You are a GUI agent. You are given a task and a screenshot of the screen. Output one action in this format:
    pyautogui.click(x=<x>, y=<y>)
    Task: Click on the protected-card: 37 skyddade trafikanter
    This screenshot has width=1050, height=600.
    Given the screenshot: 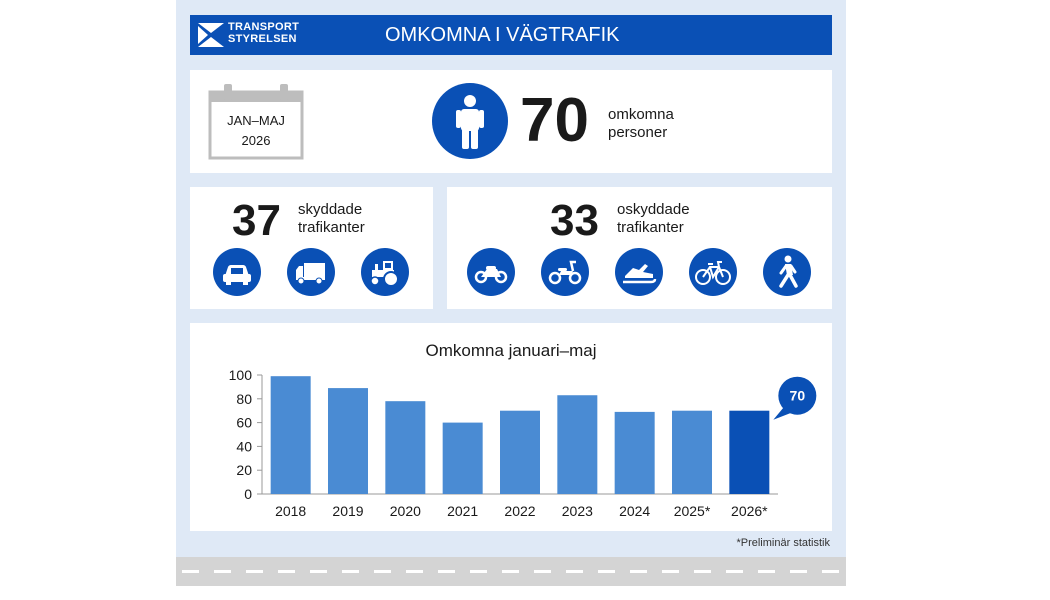 What is the action you would take?
    pyautogui.click(x=311, y=248)
    